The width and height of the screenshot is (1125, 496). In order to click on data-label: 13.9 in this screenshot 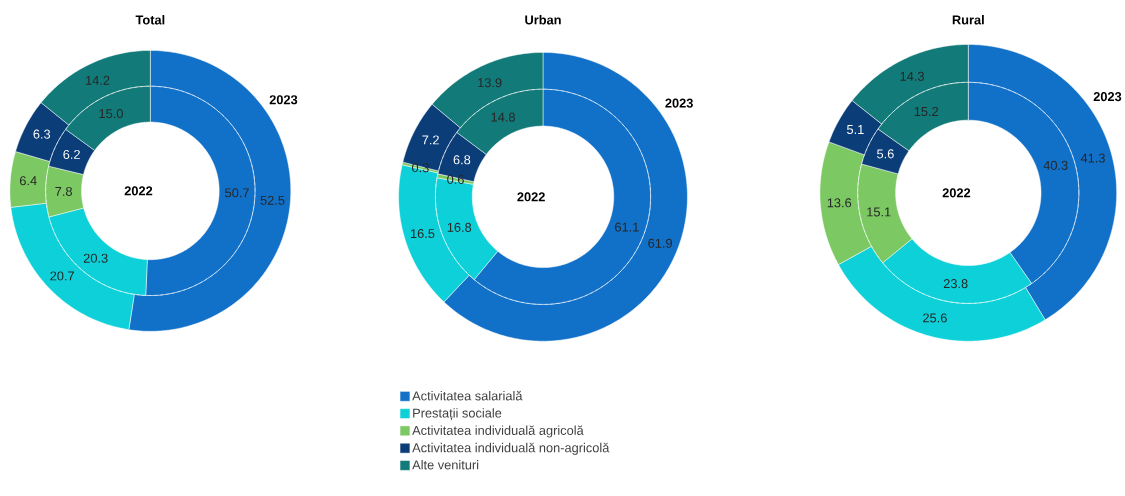, I will do `click(490, 83)`.